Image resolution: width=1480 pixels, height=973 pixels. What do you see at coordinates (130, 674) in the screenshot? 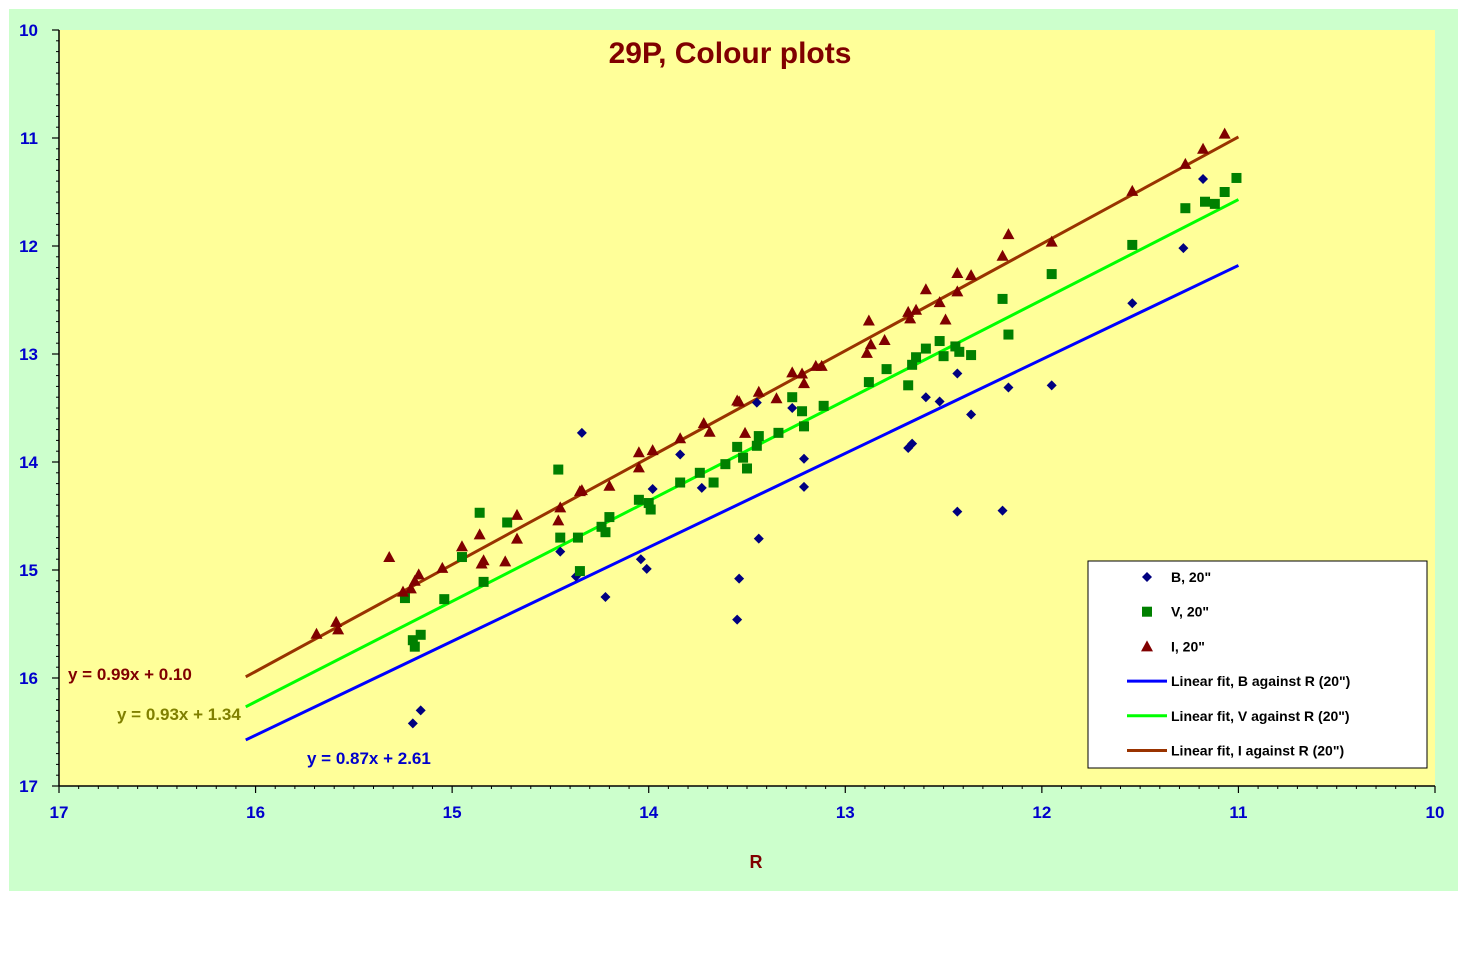
I see `fit-equation-i: y = 0.99x + 0.10` at bounding box center [130, 674].